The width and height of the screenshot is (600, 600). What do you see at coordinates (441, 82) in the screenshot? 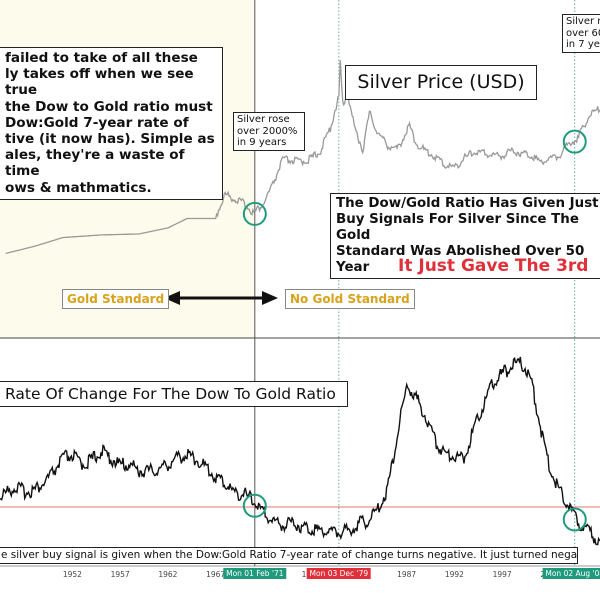
I see `price-chart-title: Silver Price (USD)` at bounding box center [441, 82].